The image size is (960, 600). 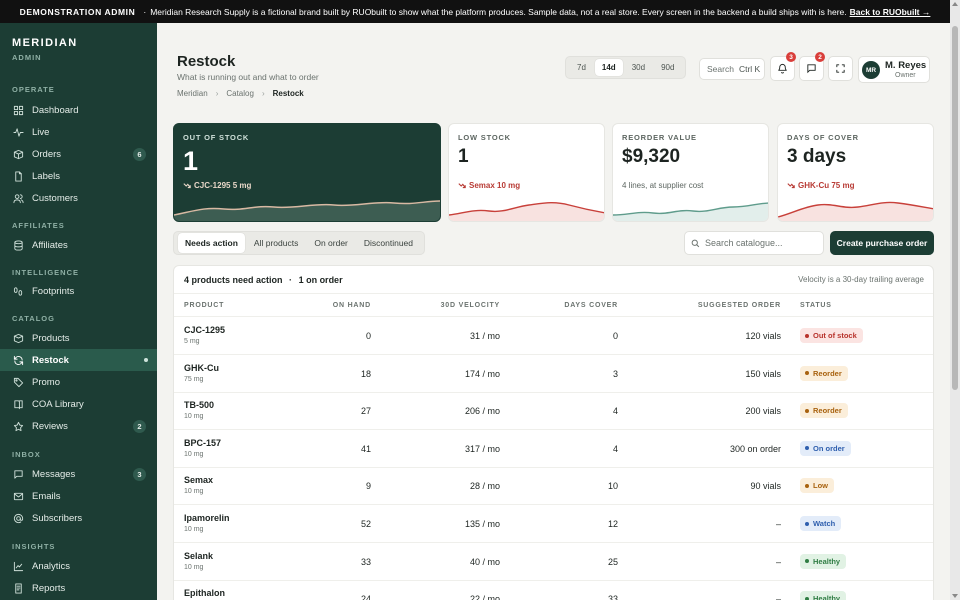 I want to click on notifications-button: 3, so click(x=783, y=66).